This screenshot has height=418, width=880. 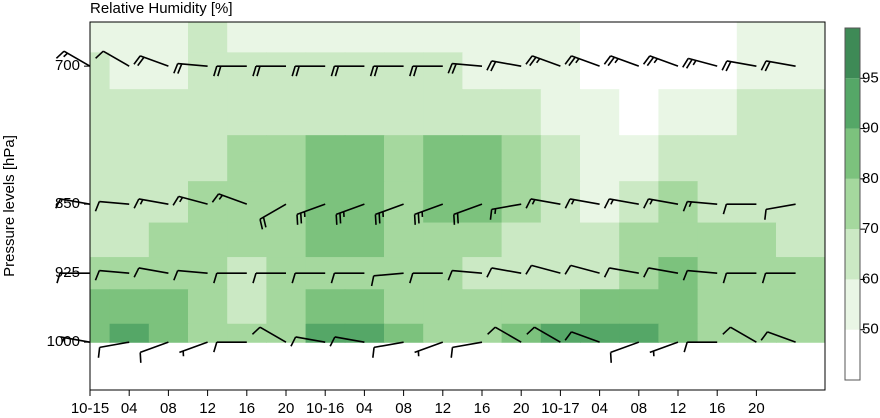 What do you see at coordinates (870, 178) in the screenshot?
I see `colorbar-label: 80` at bounding box center [870, 178].